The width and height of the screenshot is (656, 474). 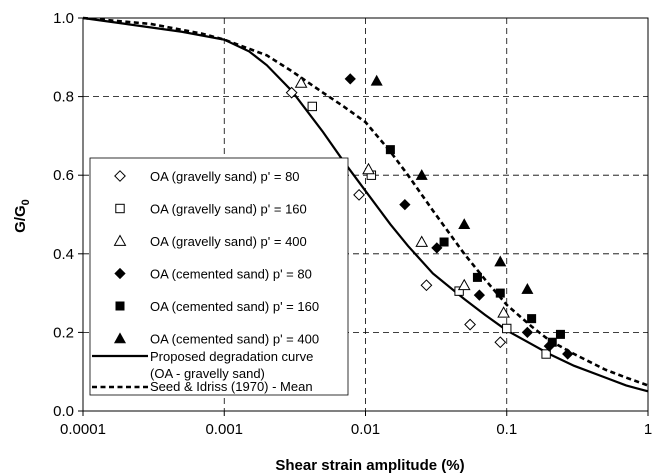 What do you see at coordinates (63, 411) in the screenshot?
I see `y-tick-label: 0.0` at bounding box center [63, 411].